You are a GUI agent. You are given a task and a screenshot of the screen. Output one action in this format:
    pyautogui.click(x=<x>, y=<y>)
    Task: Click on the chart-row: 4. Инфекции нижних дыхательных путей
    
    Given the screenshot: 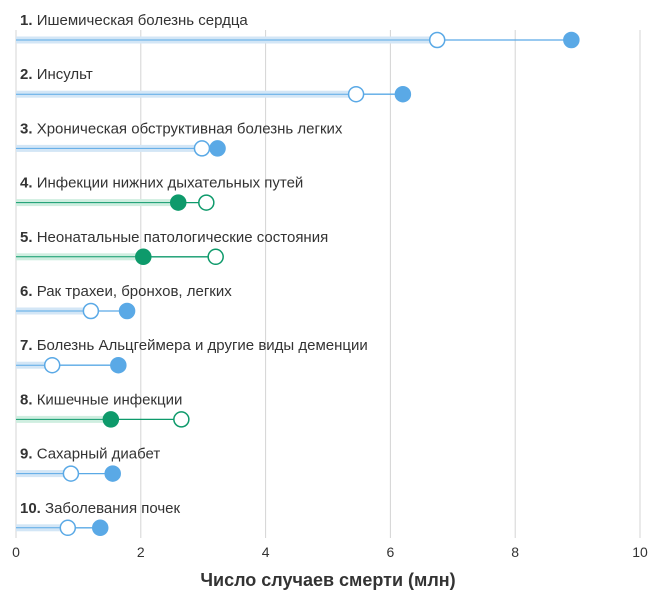 What is the action you would take?
    pyautogui.click(x=159, y=193)
    